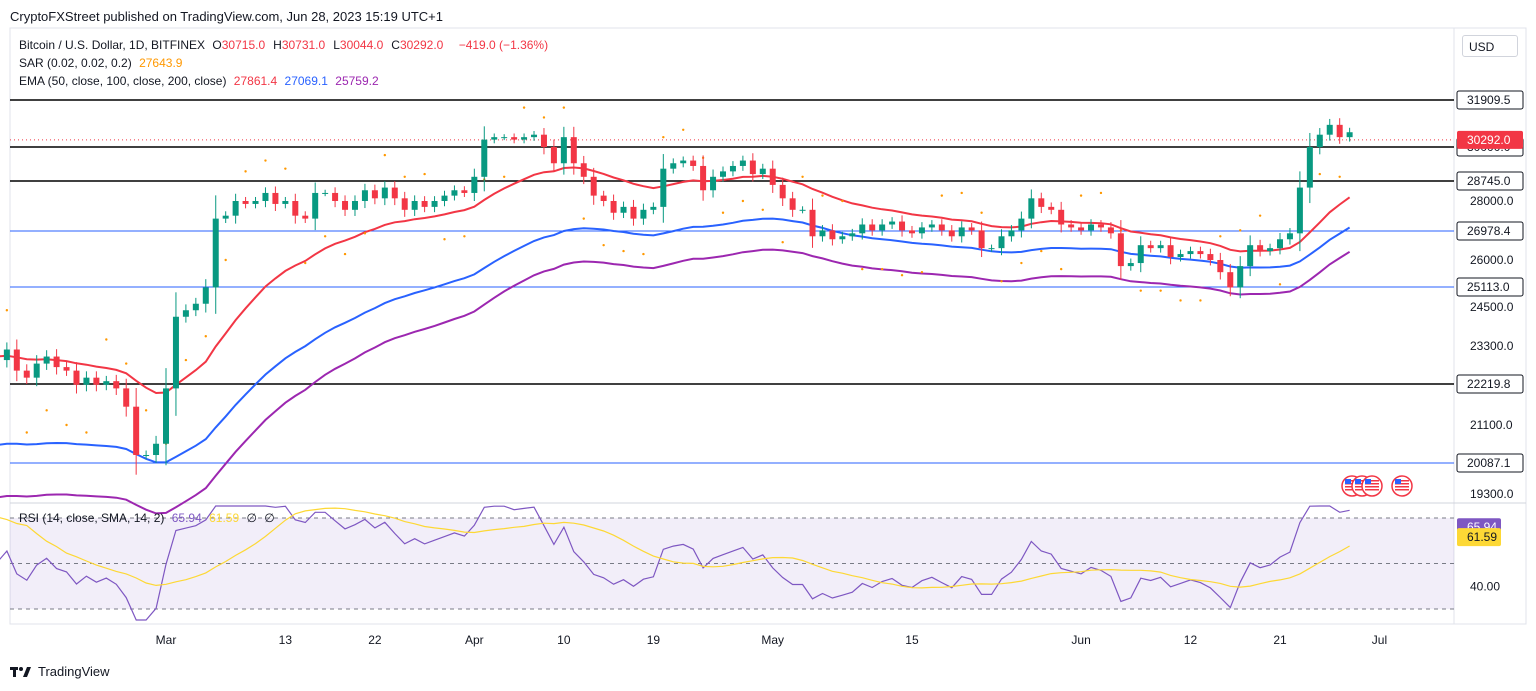 The image size is (1536, 691). What do you see at coordinates (112, 45) in the screenshot?
I see `symbol-title: Bitcoin / U.S. Dollar, 1D, BITFINEX` at bounding box center [112, 45].